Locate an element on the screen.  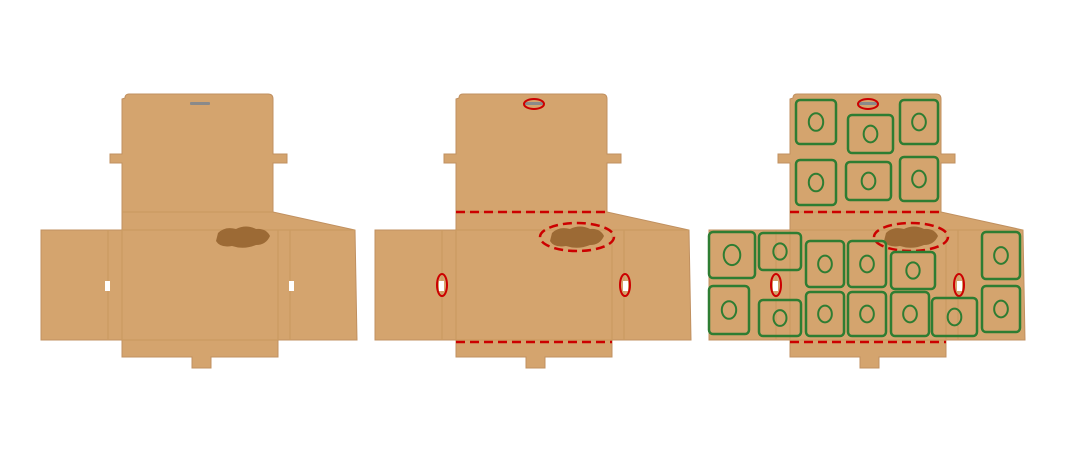
defect-marker-stain is located at coordinates (577, 237).